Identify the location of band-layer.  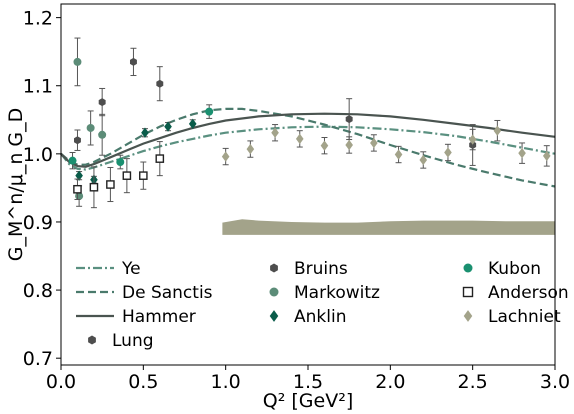
(388, 227).